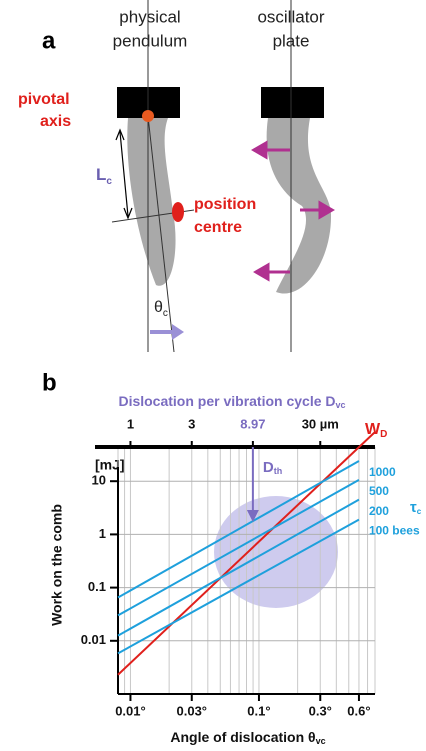 Image resolution: width=426 pixels, height=751 pixels. Describe the element at coordinates (383, 434) in the screenshot. I see `sub: D` at that location.